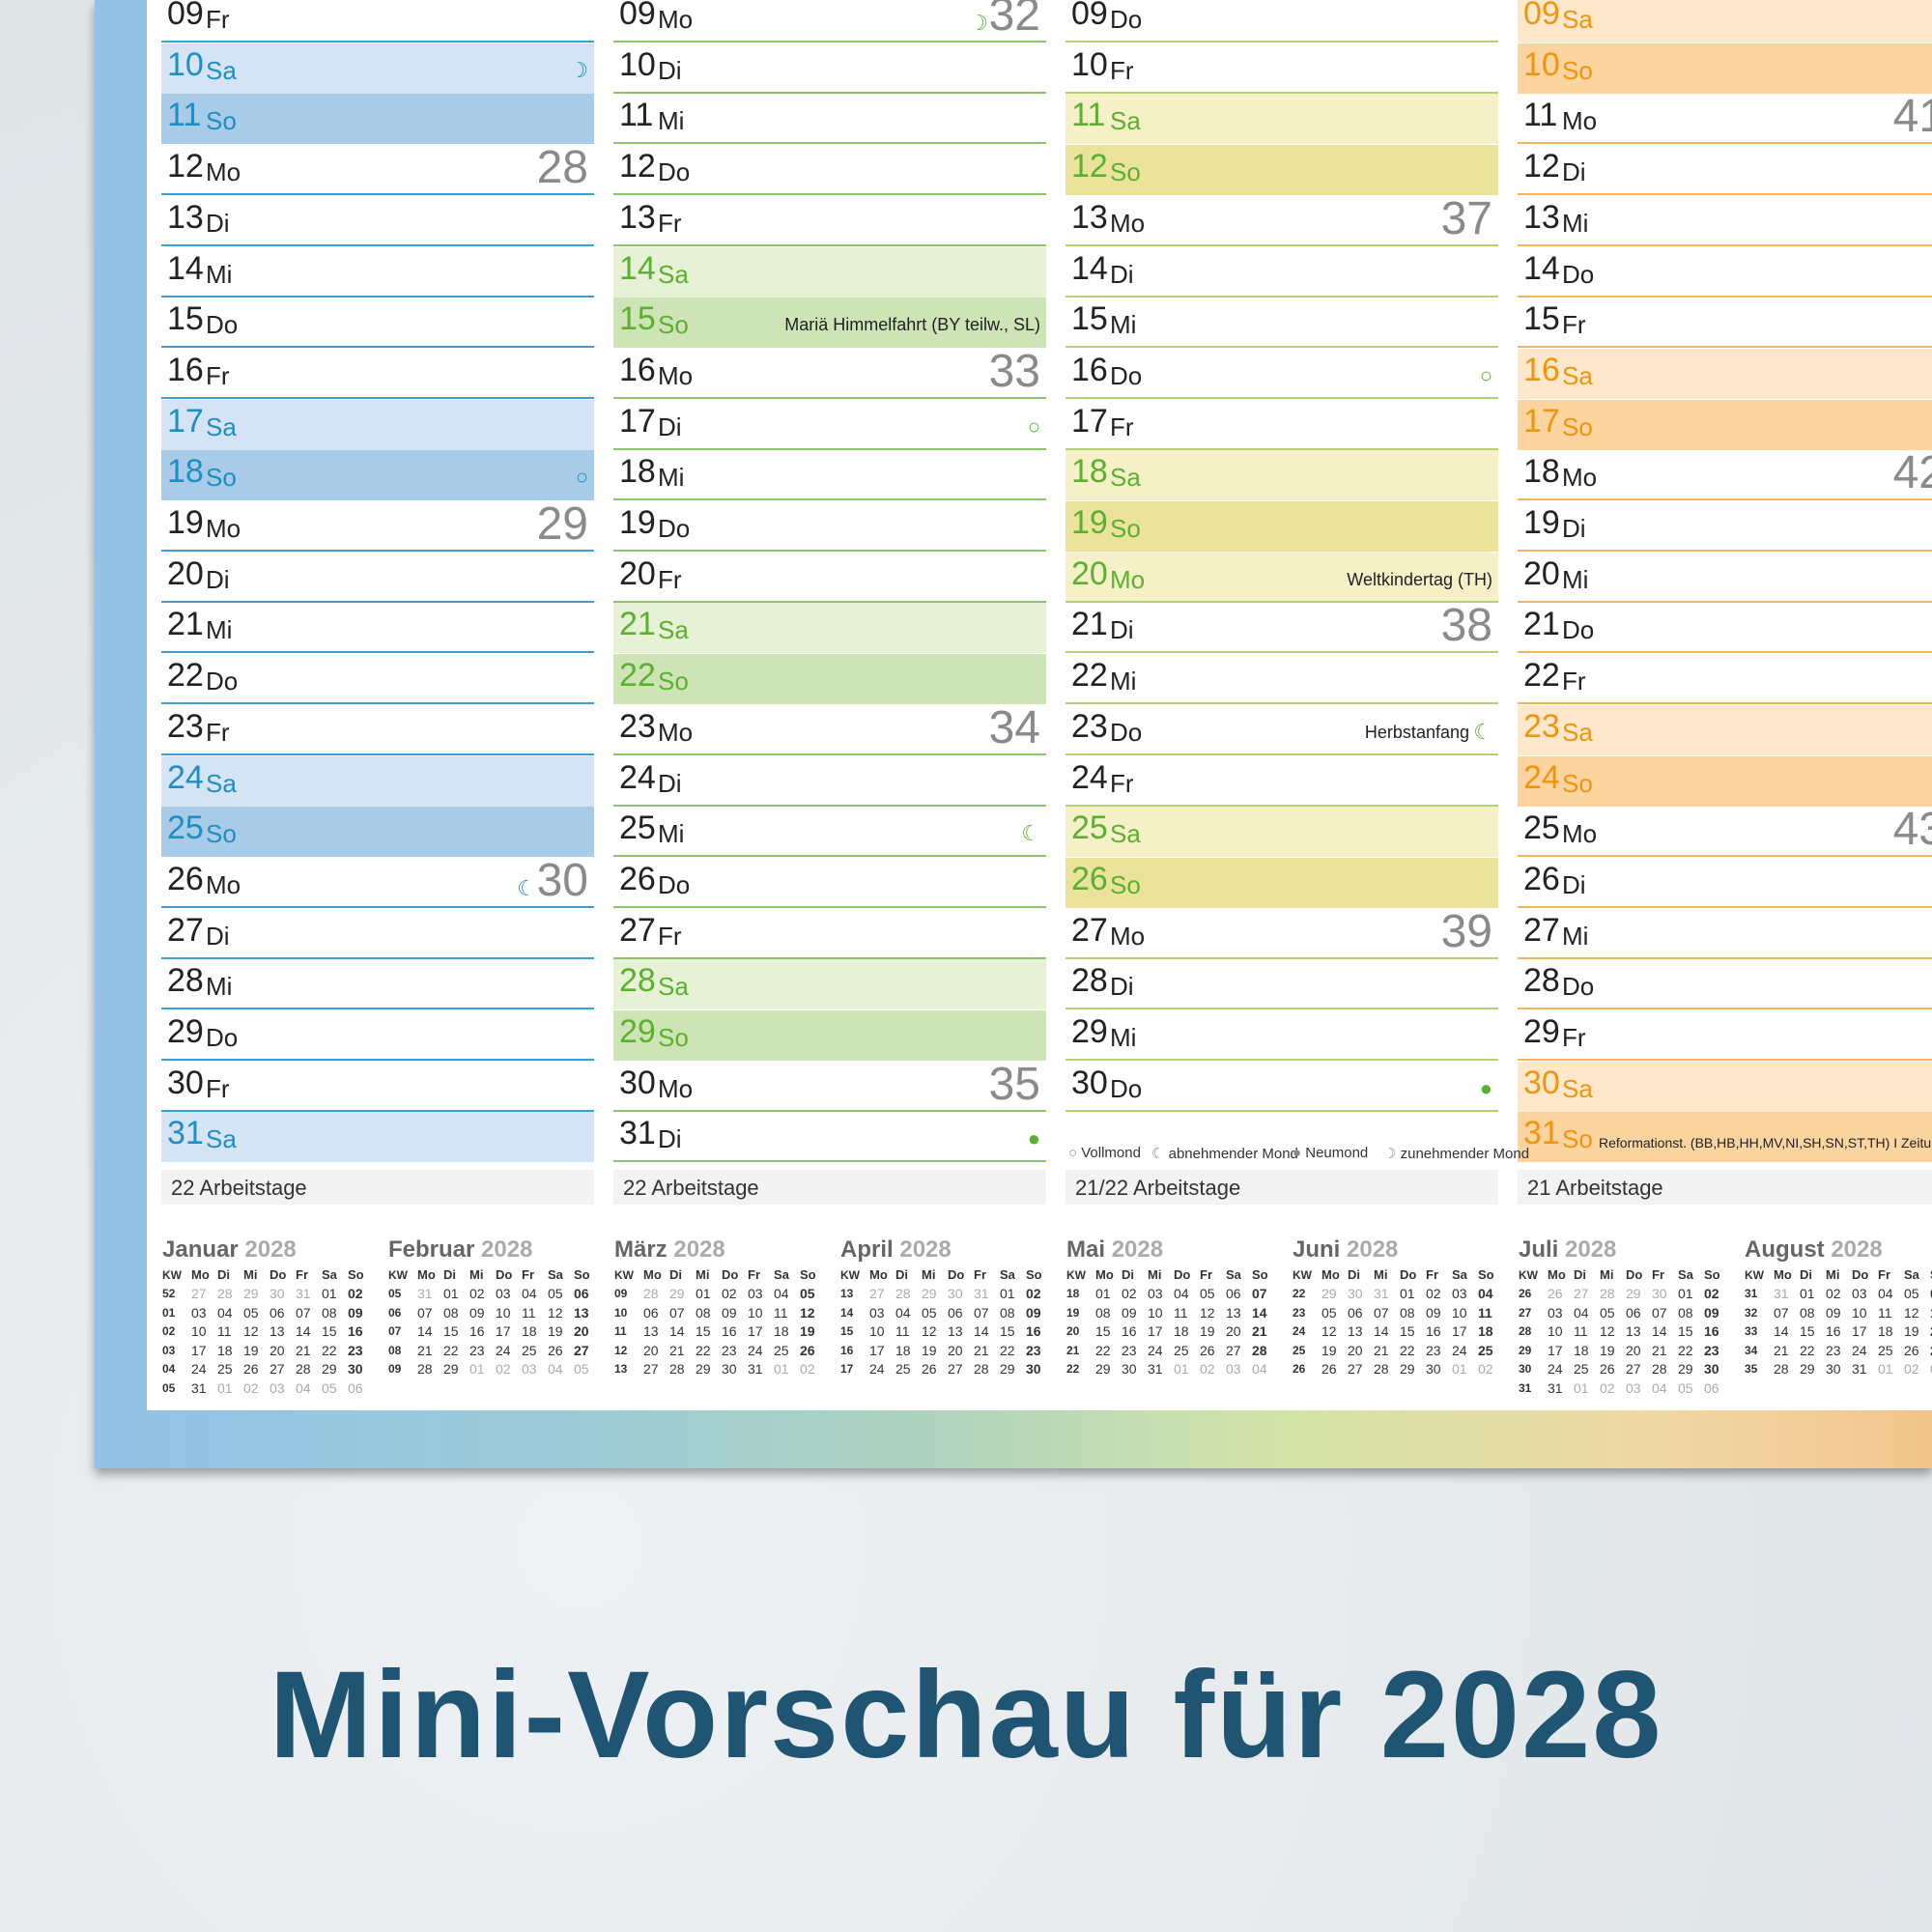 This screenshot has height=1932, width=1932. What do you see at coordinates (1885, 1369) in the screenshot?
I see `mini-day-cell: 01` at bounding box center [1885, 1369].